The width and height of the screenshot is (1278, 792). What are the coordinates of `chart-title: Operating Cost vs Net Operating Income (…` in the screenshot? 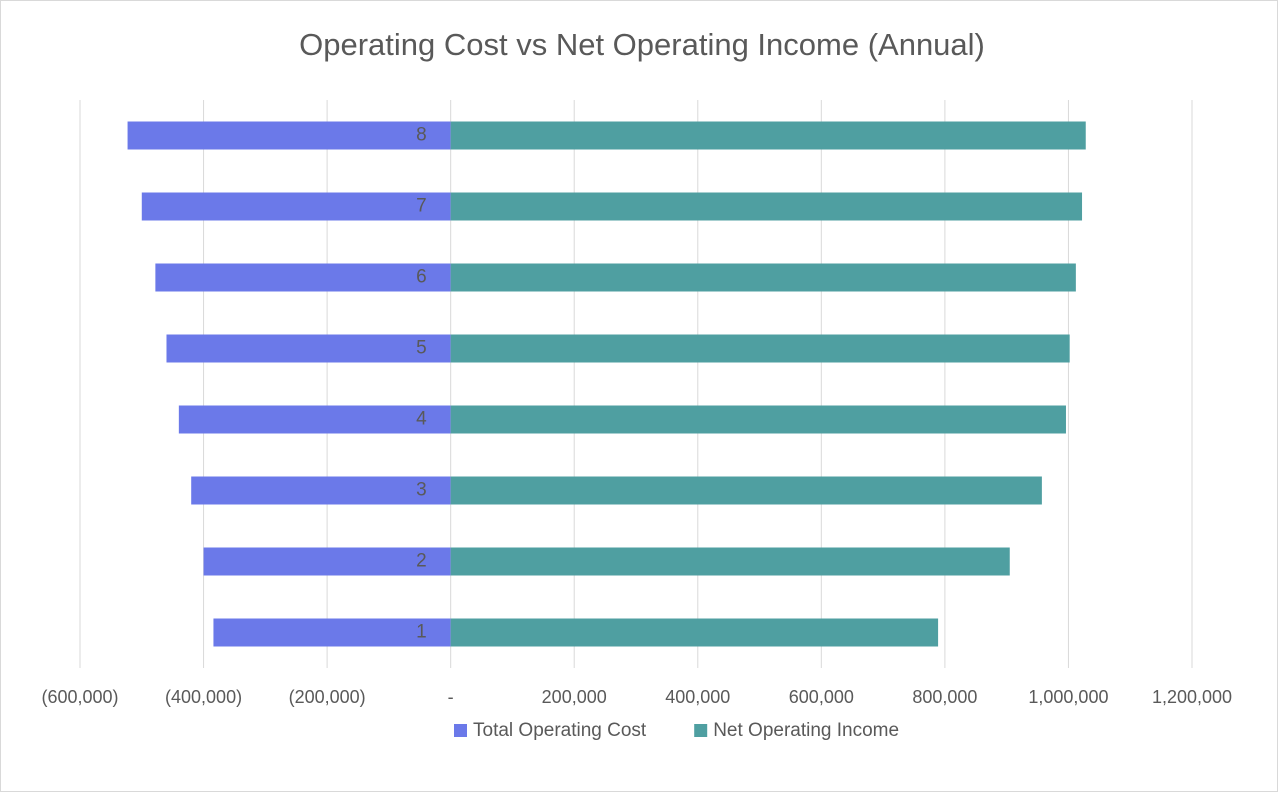 It's located at (642, 44).